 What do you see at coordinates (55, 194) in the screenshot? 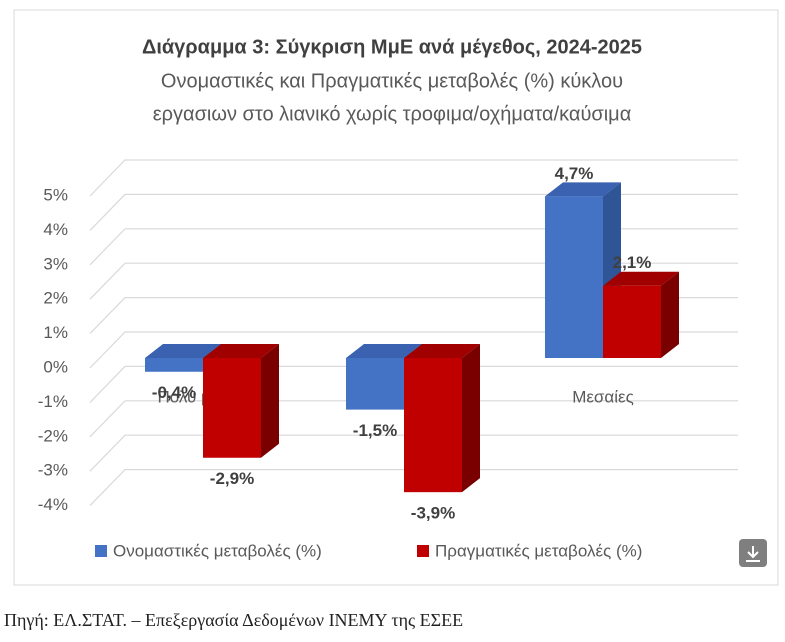
I see `y-tick-label: 5%` at bounding box center [55, 194].